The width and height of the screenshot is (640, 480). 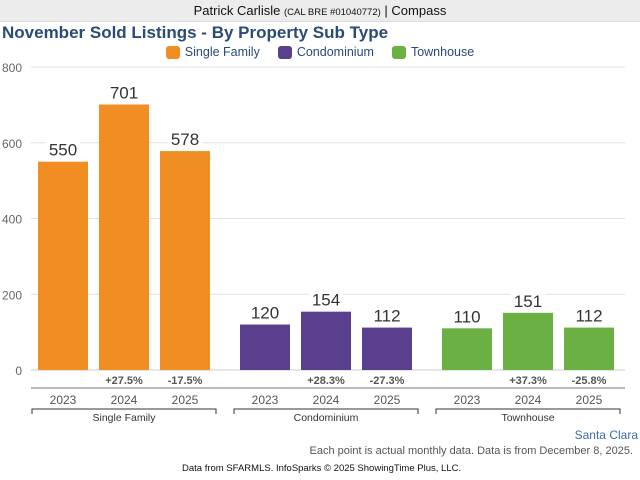 I want to click on bar-townhouse-2023, so click(x=467, y=349).